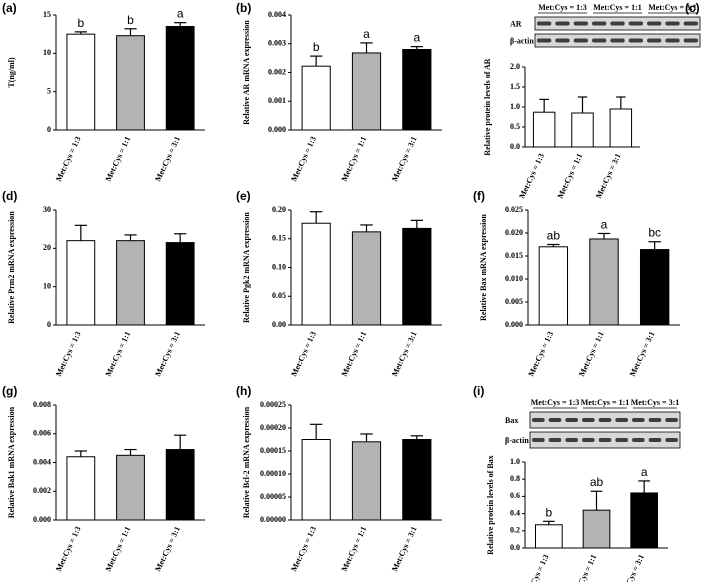 The image size is (709, 582). Describe the element at coordinates (243, 8) in the screenshot. I see `panel-label: (b)` at that location.